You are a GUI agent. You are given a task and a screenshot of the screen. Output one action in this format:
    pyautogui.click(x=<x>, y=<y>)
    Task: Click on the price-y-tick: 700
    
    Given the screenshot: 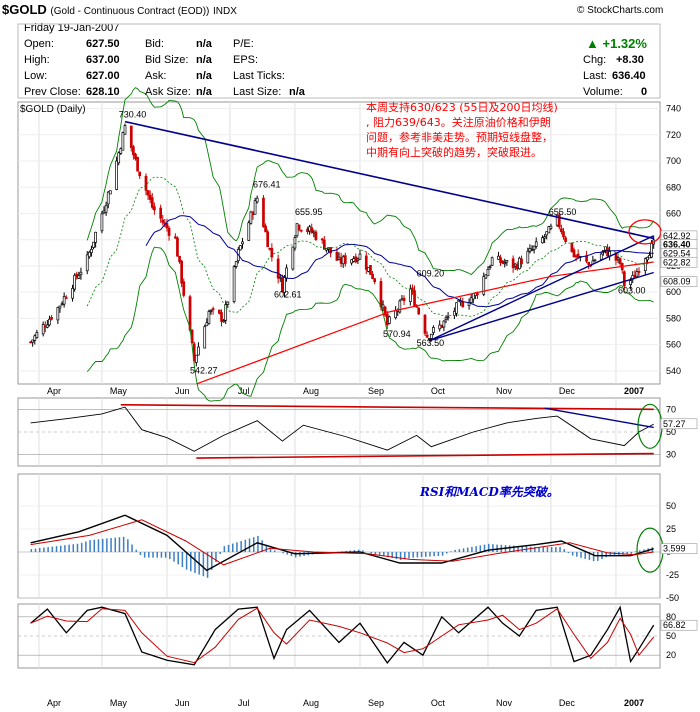 What is the action you would take?
    pyautogui.click(x=673, y=161)
    